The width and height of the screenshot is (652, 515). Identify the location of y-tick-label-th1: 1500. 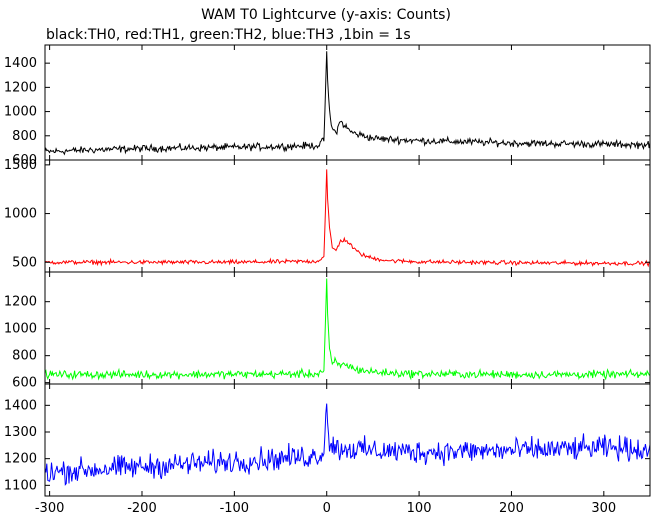
(20, 165).